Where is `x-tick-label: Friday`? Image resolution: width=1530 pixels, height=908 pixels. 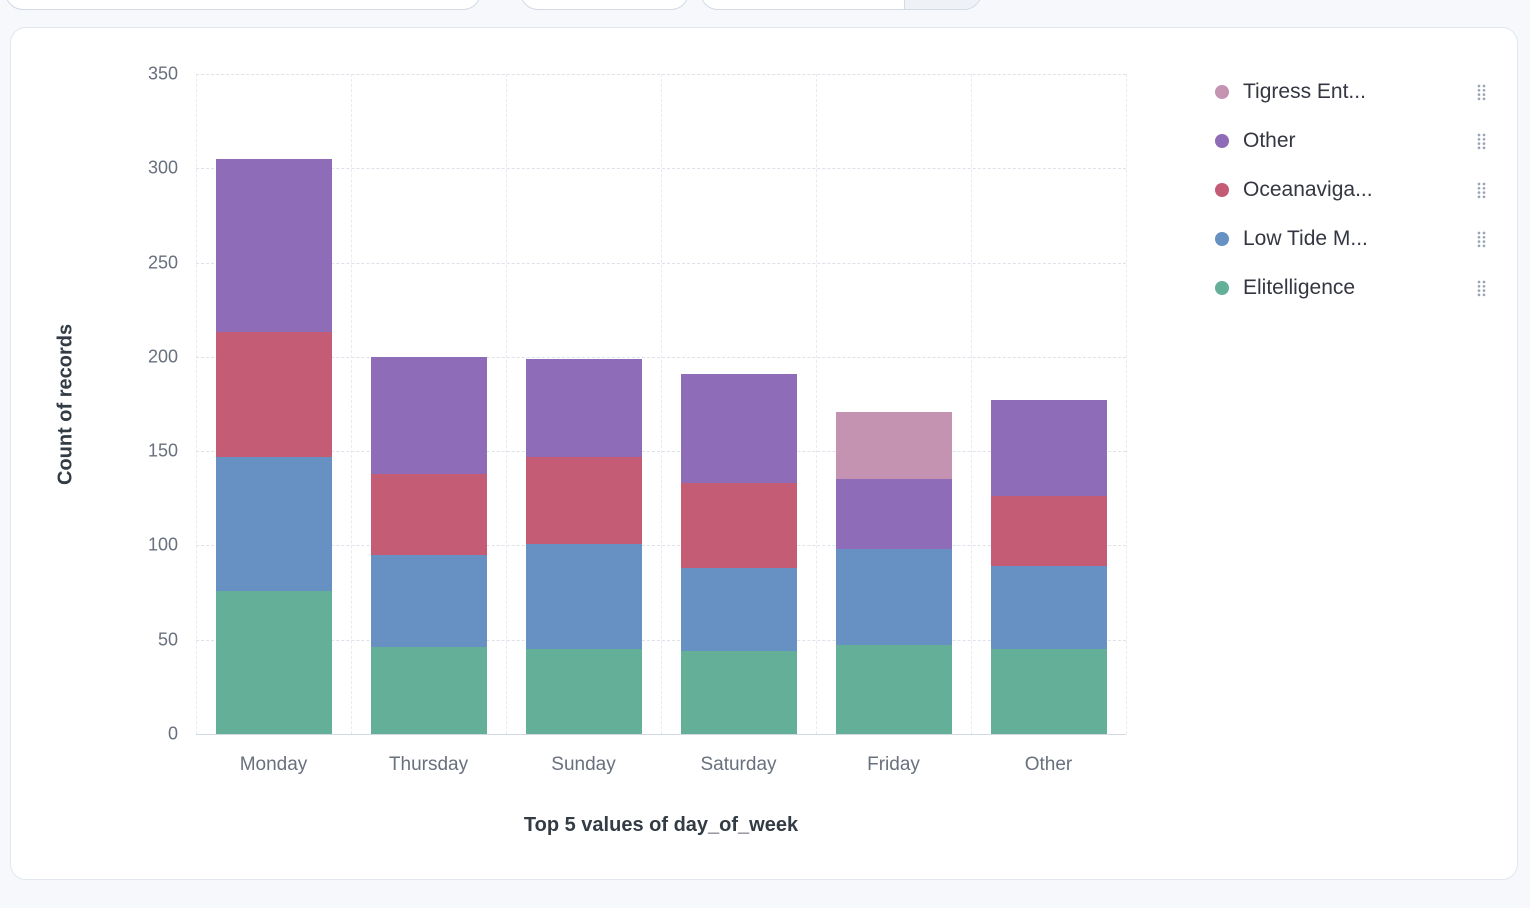 x-tick-label: Friday is located at coordinates (893, 764).